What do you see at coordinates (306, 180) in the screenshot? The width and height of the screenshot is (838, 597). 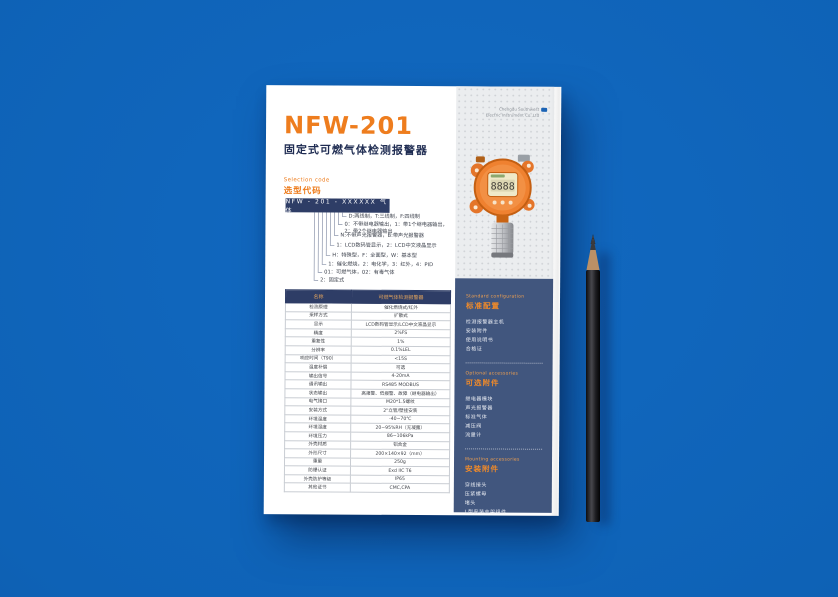 I see `selection-code-label-en: Selection code` at bounding box center [306, 180].